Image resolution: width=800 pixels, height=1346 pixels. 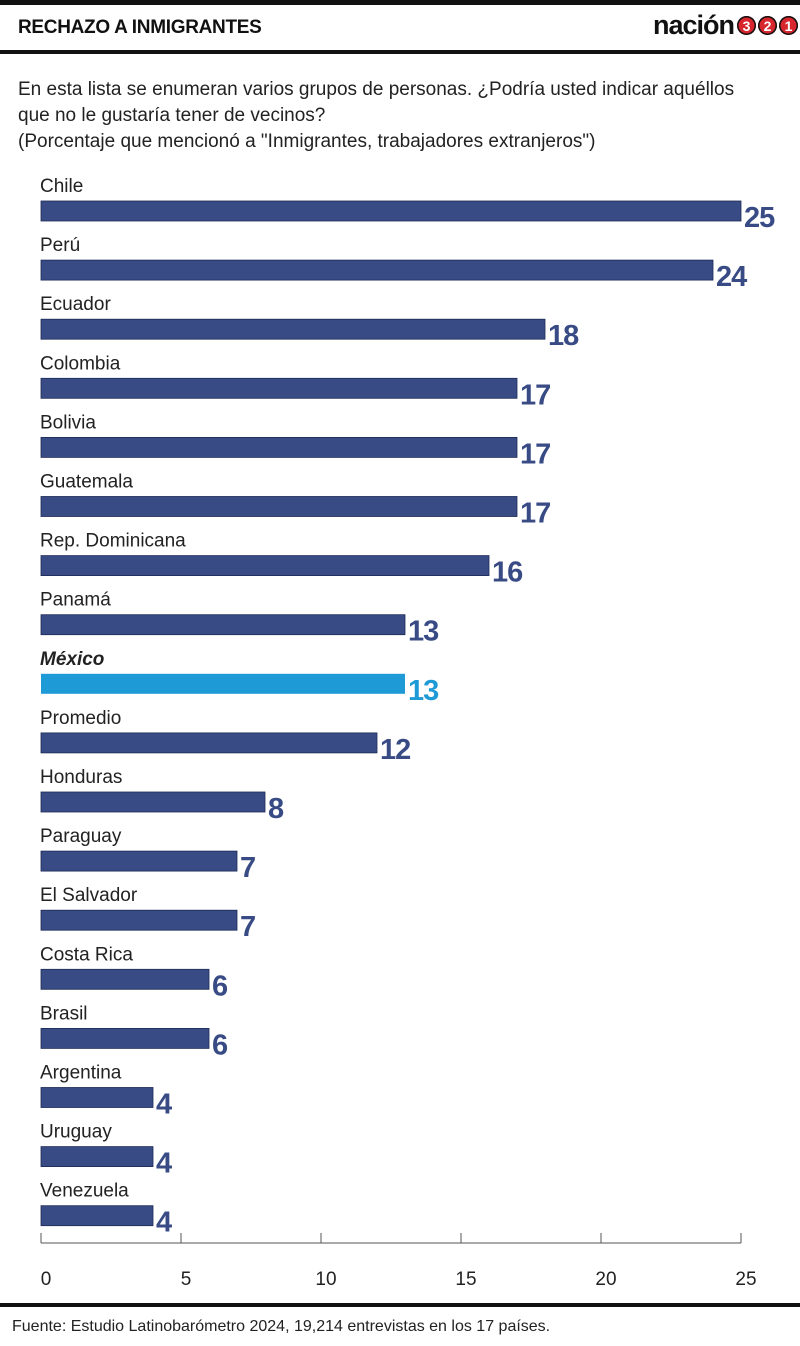 I want to click on category-label: Chile, so click(x=61, y=186).